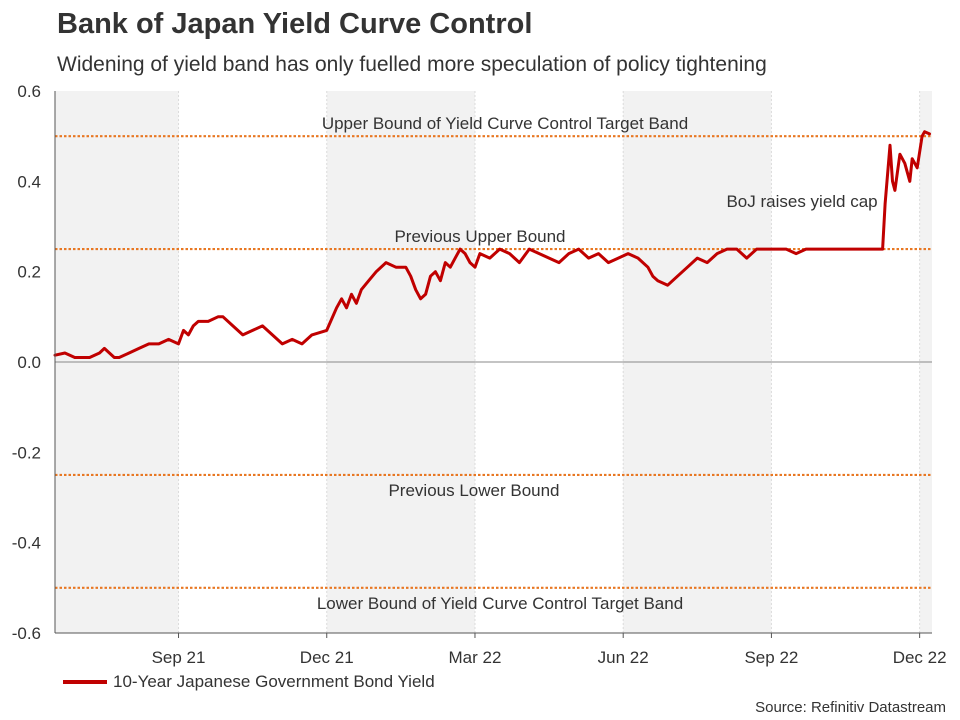 This screenshot has width=960, height=720. I want to click on band-label-2: Previous Lower Bound, so click(473, 490).